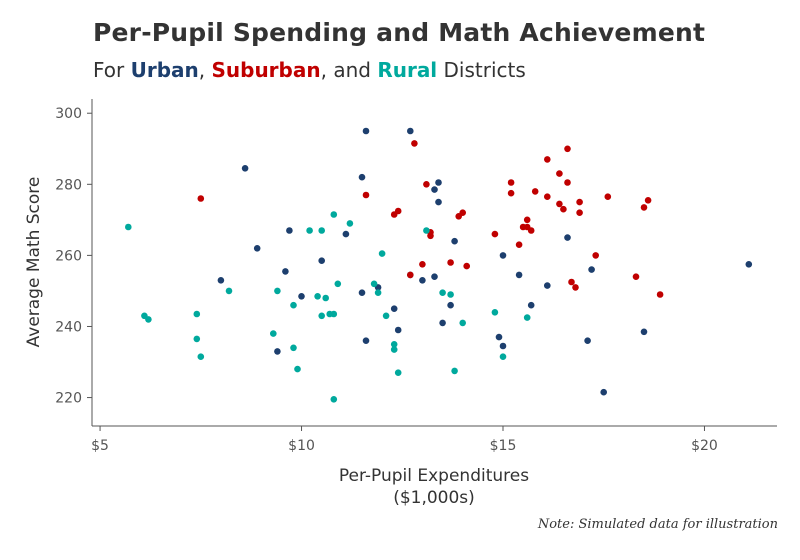 This screenshot has width=800, height=560. What do you see at coordinates (481, 70) in the screenshot?
I see `subtitle-suffix: Districts` at bounding box center [481, 70].